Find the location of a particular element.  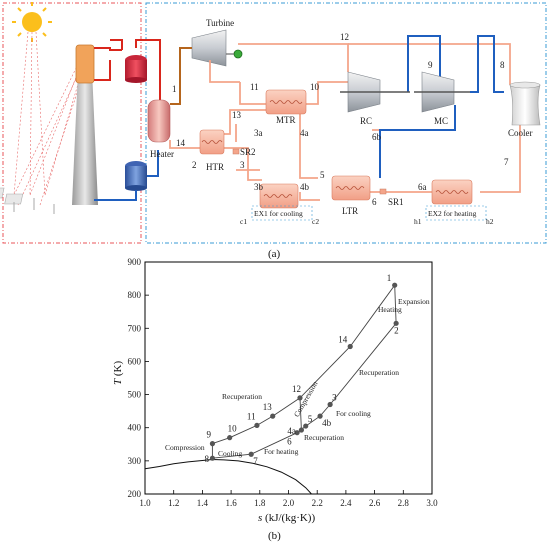

state-3b: 3b is located at coordinates (259, 187).